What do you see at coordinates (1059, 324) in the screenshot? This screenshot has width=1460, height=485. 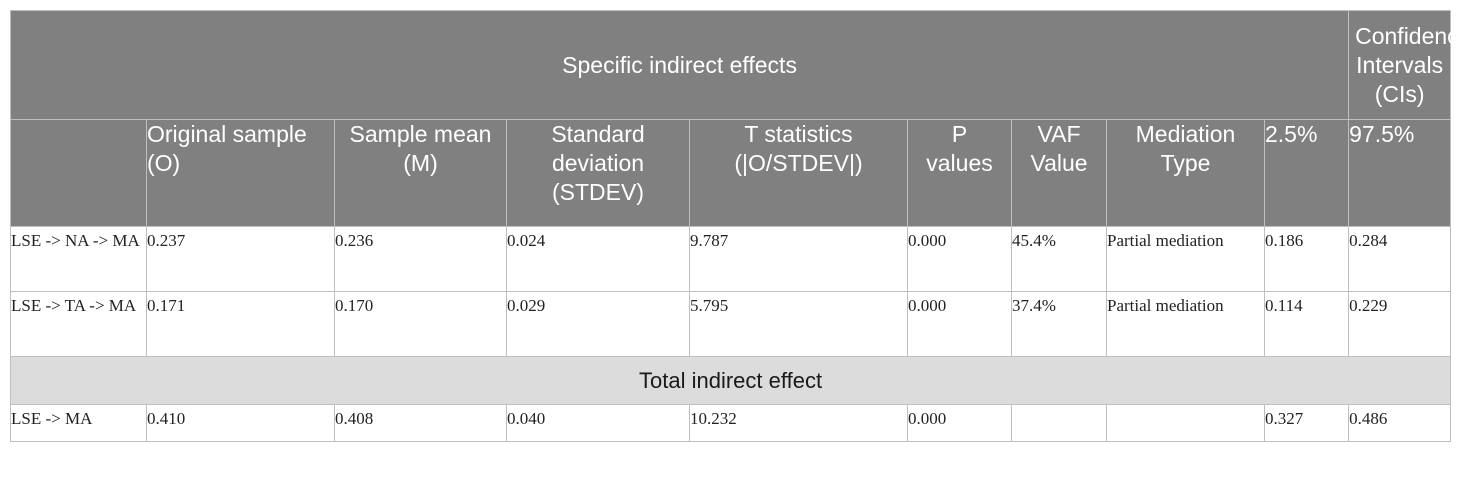 I see `cell-vaf-value: 37.4%` at bounding box center [1059, 324].